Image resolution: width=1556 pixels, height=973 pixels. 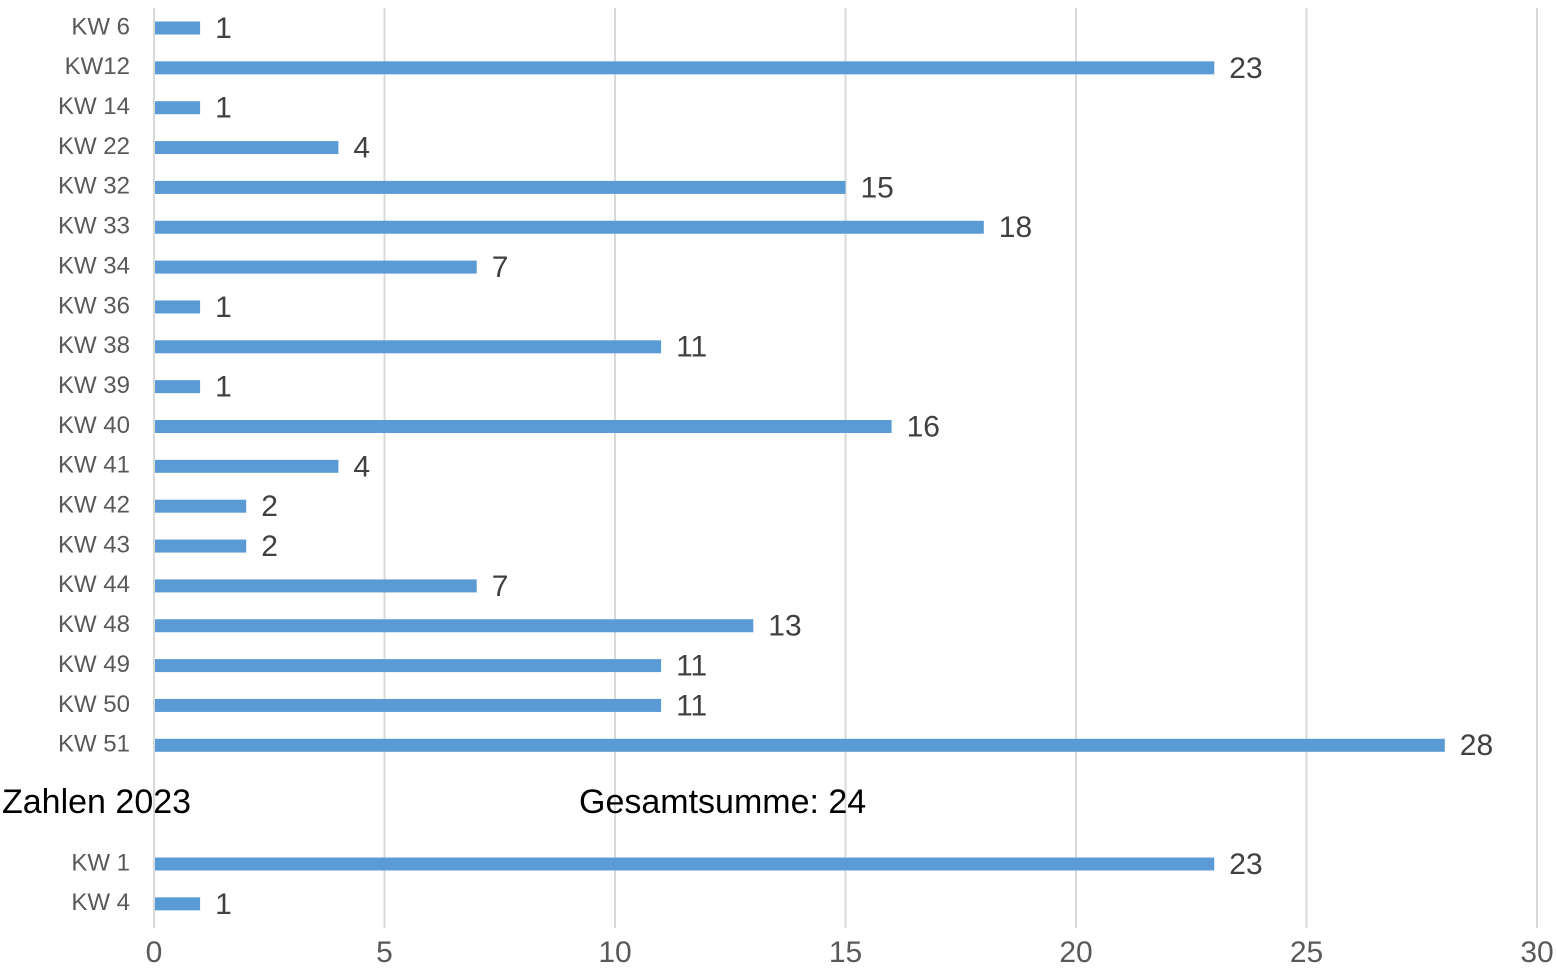 What do you see at coordinates (94, 226) in the screenshot?
I see `category-label: KW 33` at bounding box center [94, 226].